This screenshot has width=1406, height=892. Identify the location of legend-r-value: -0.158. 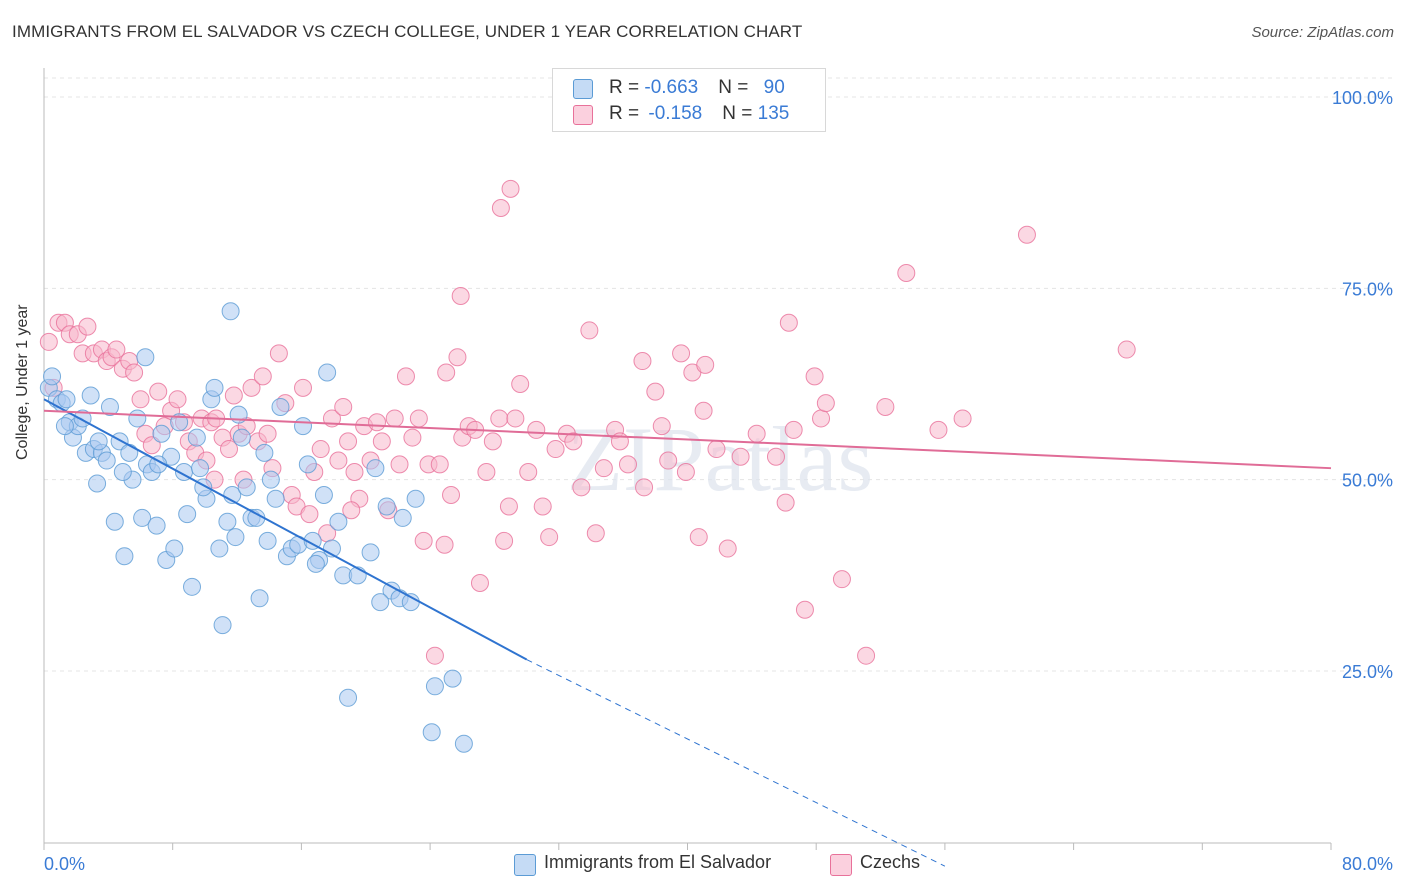
(675, 113).